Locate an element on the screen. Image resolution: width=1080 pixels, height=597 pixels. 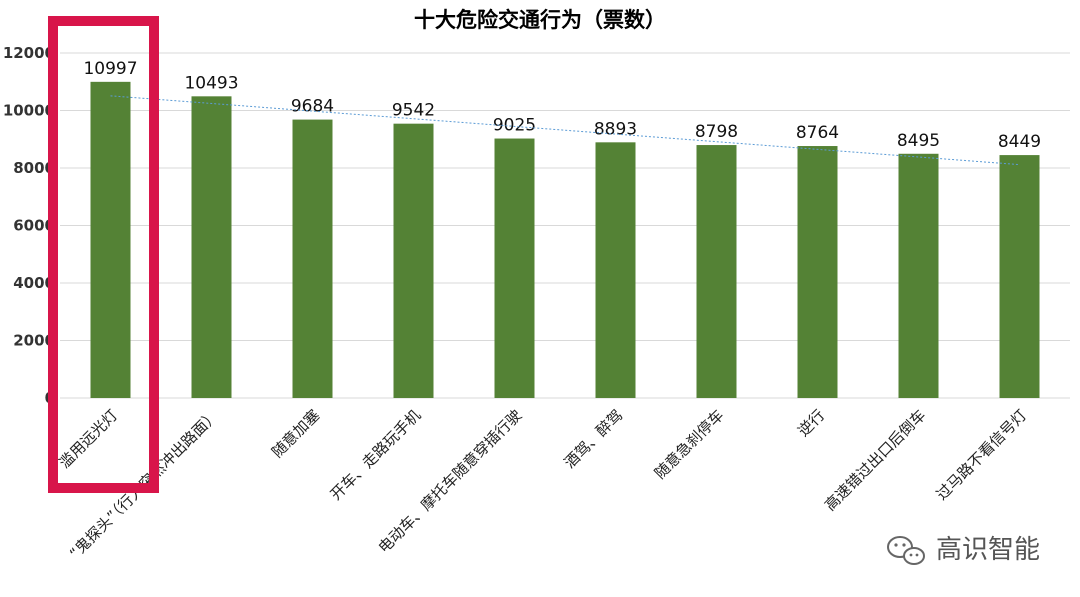
y-tick-label: 10000 is located at coordinates (29, 111).